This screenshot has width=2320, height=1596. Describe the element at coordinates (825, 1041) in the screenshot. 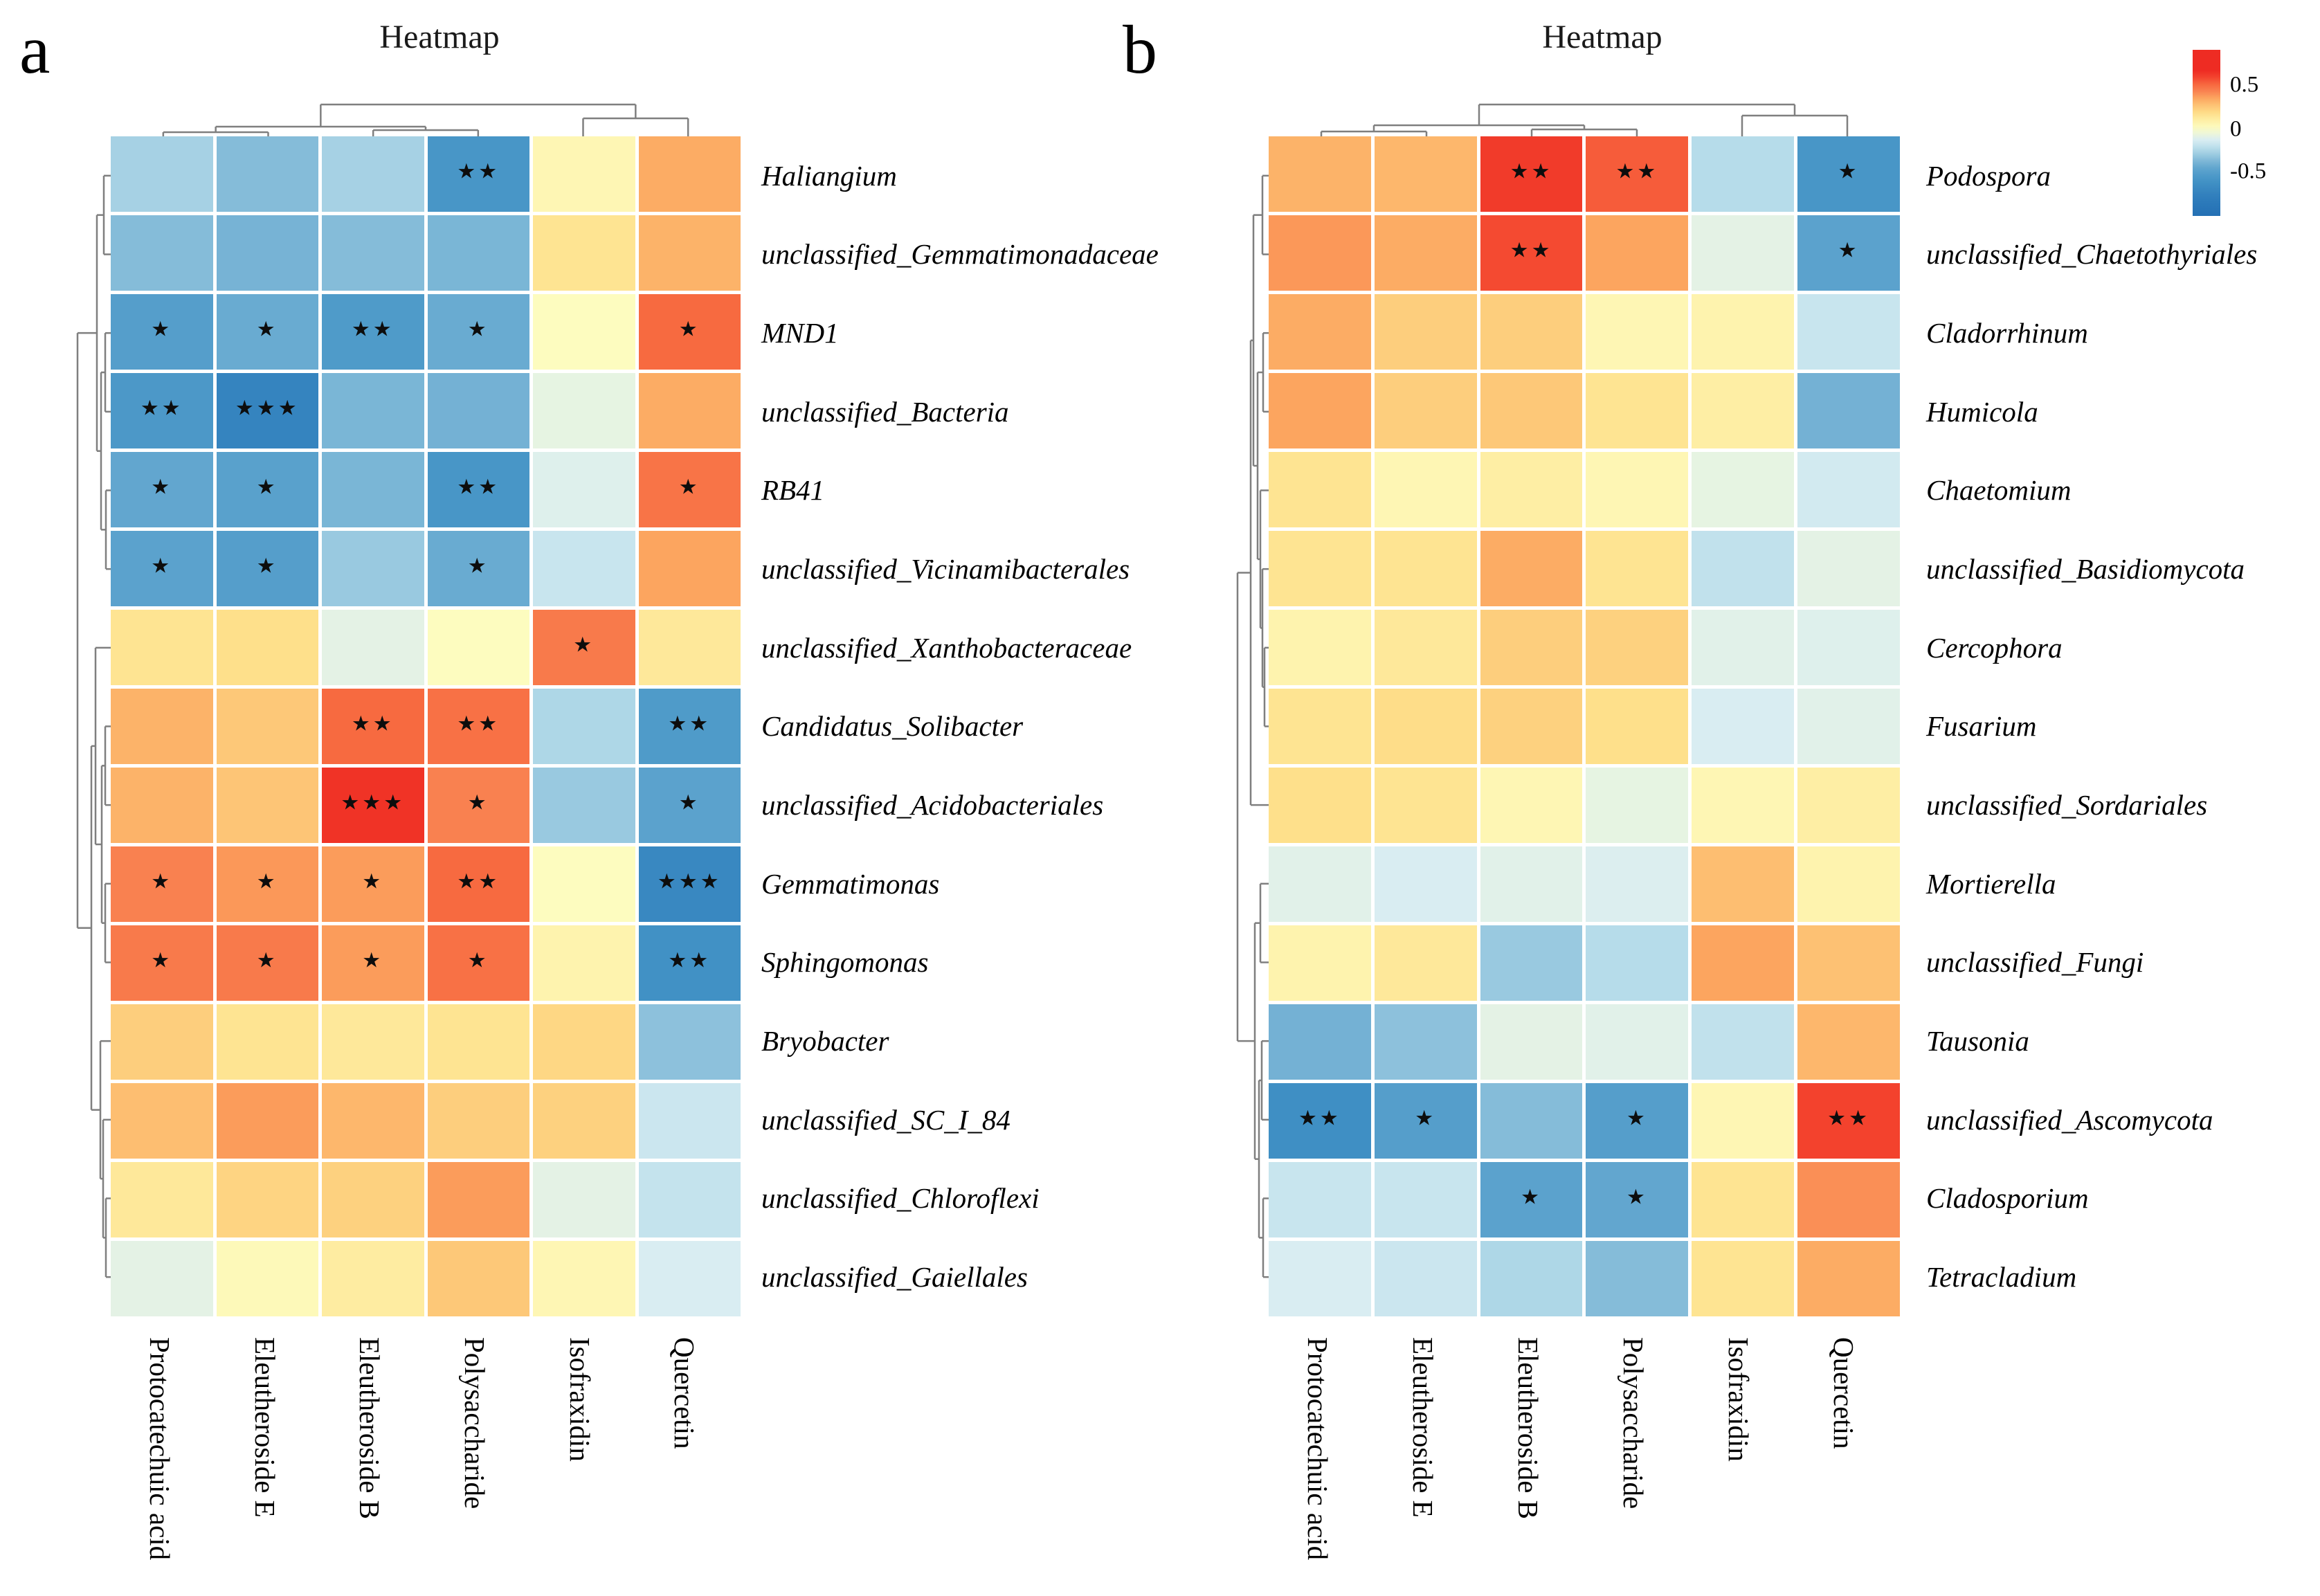

I see `row-label: Bryobacter` at that location.